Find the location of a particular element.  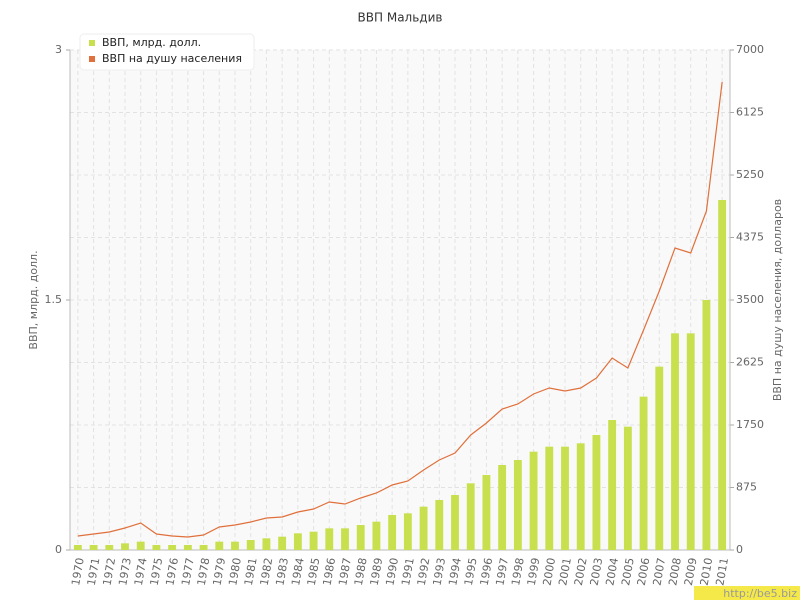

x-tick-label: 1987 is located at coordinates (345, 572).